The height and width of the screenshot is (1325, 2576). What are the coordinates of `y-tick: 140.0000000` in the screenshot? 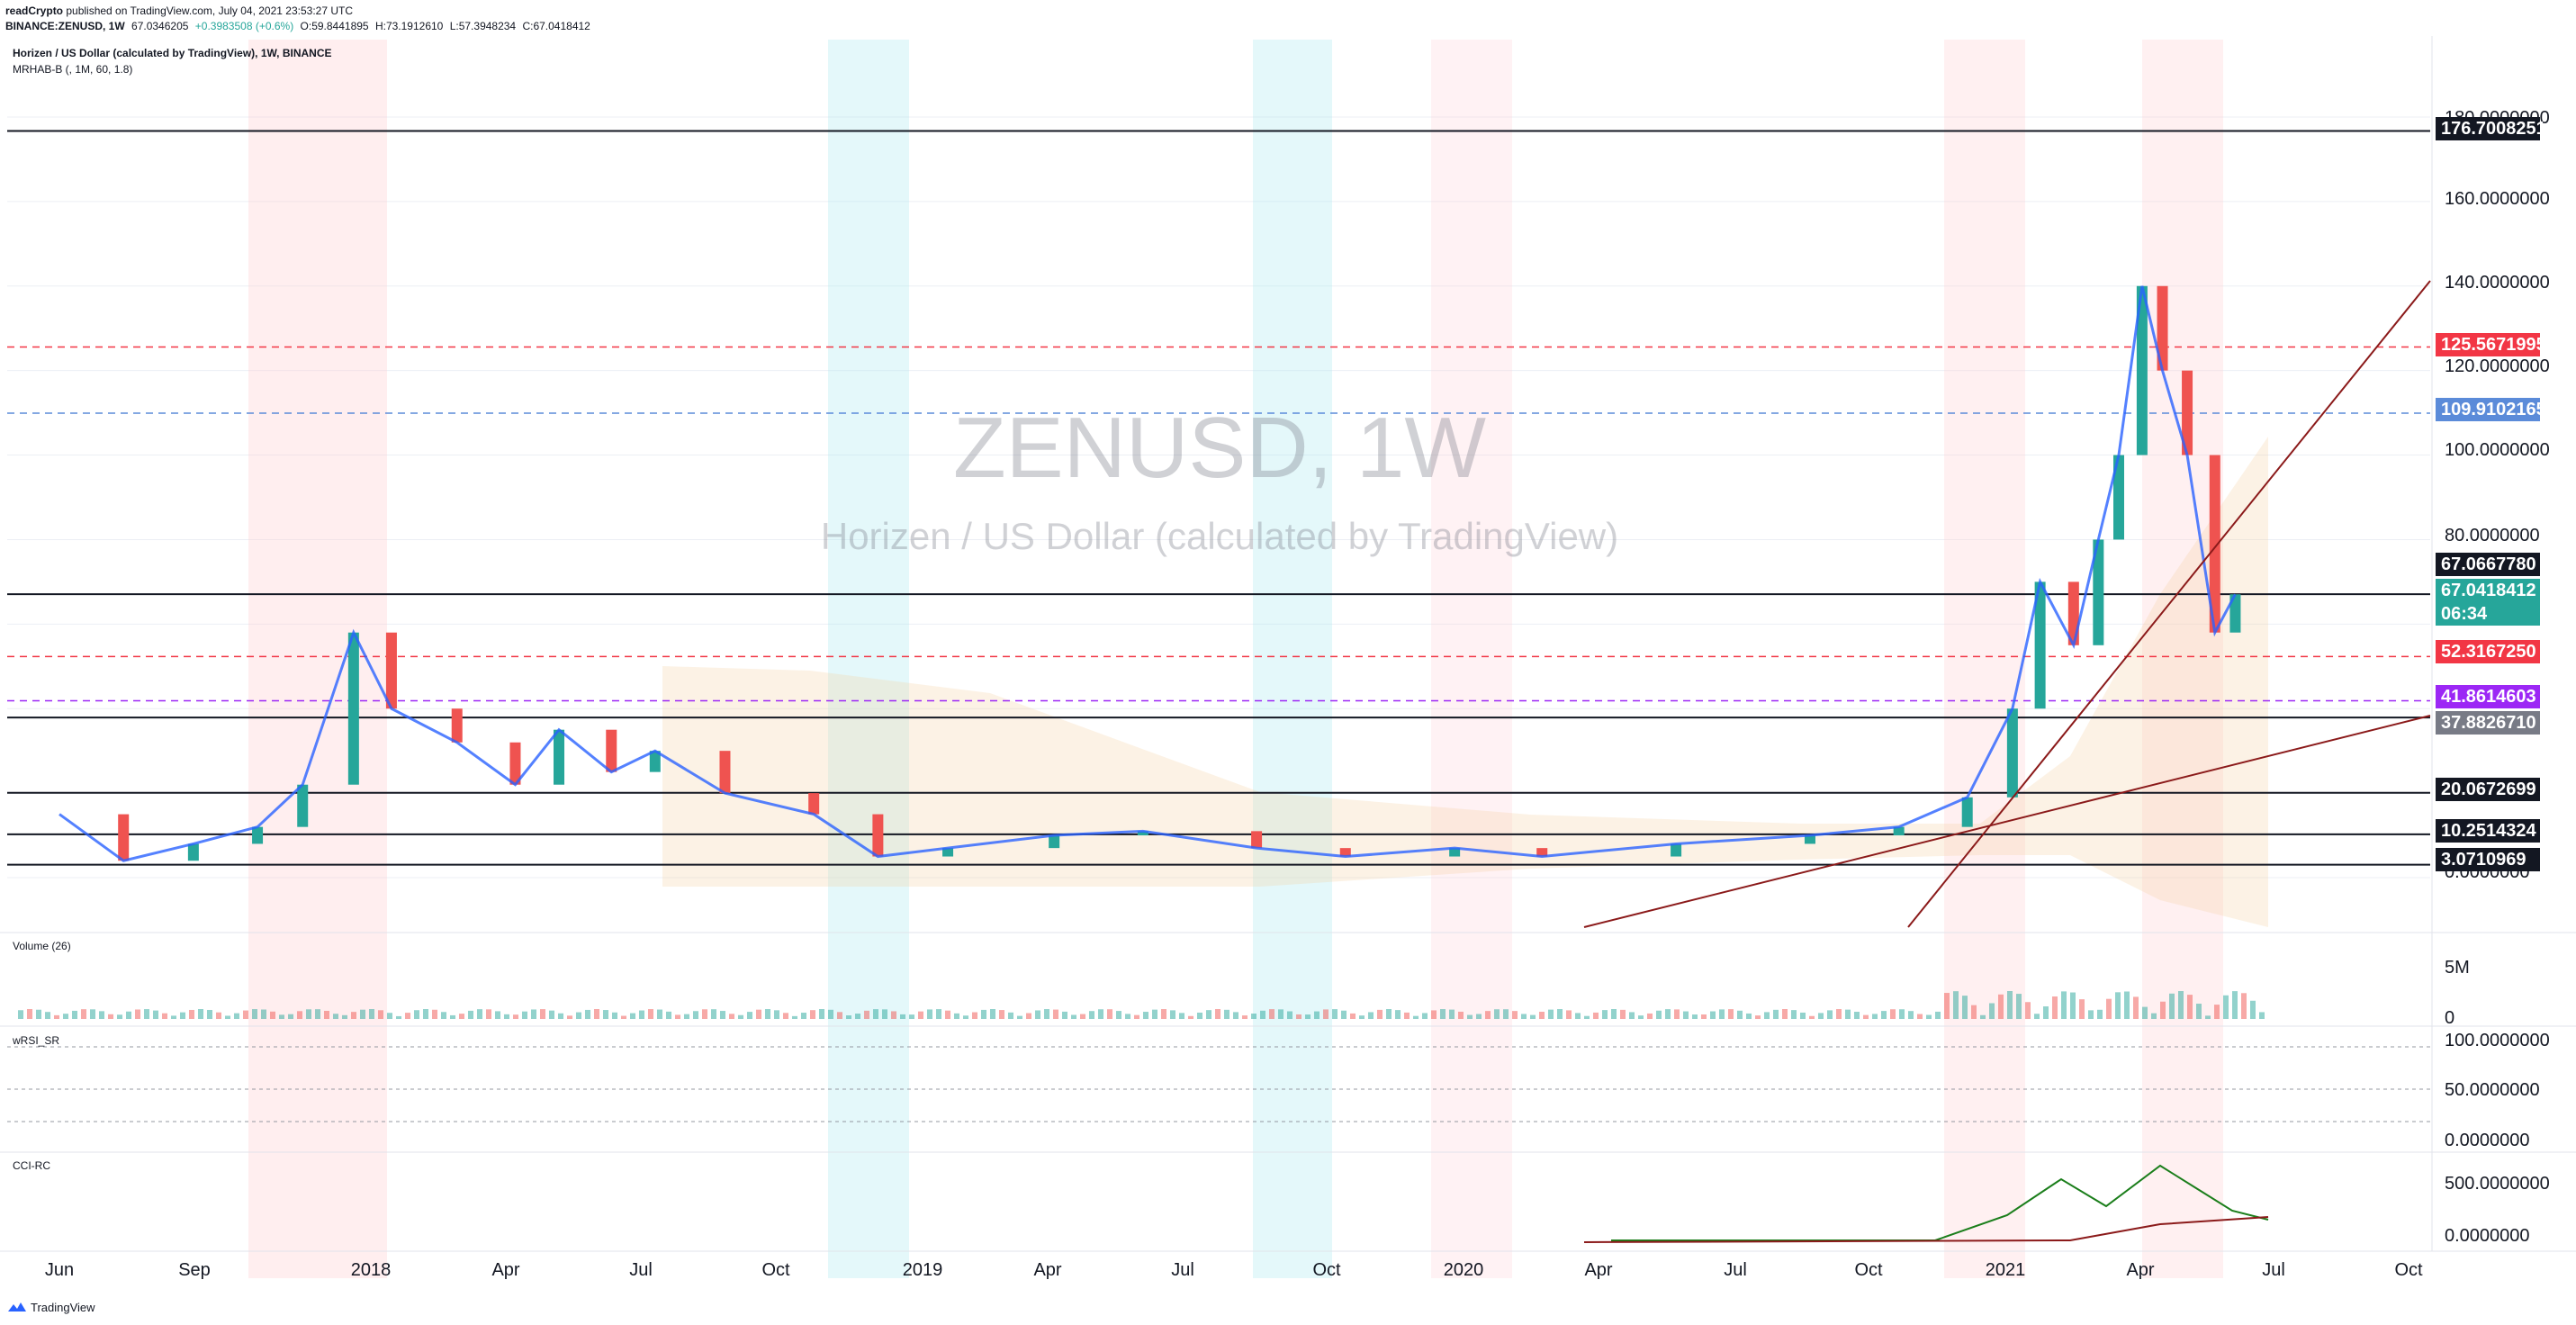 It's located at (2497, 283).